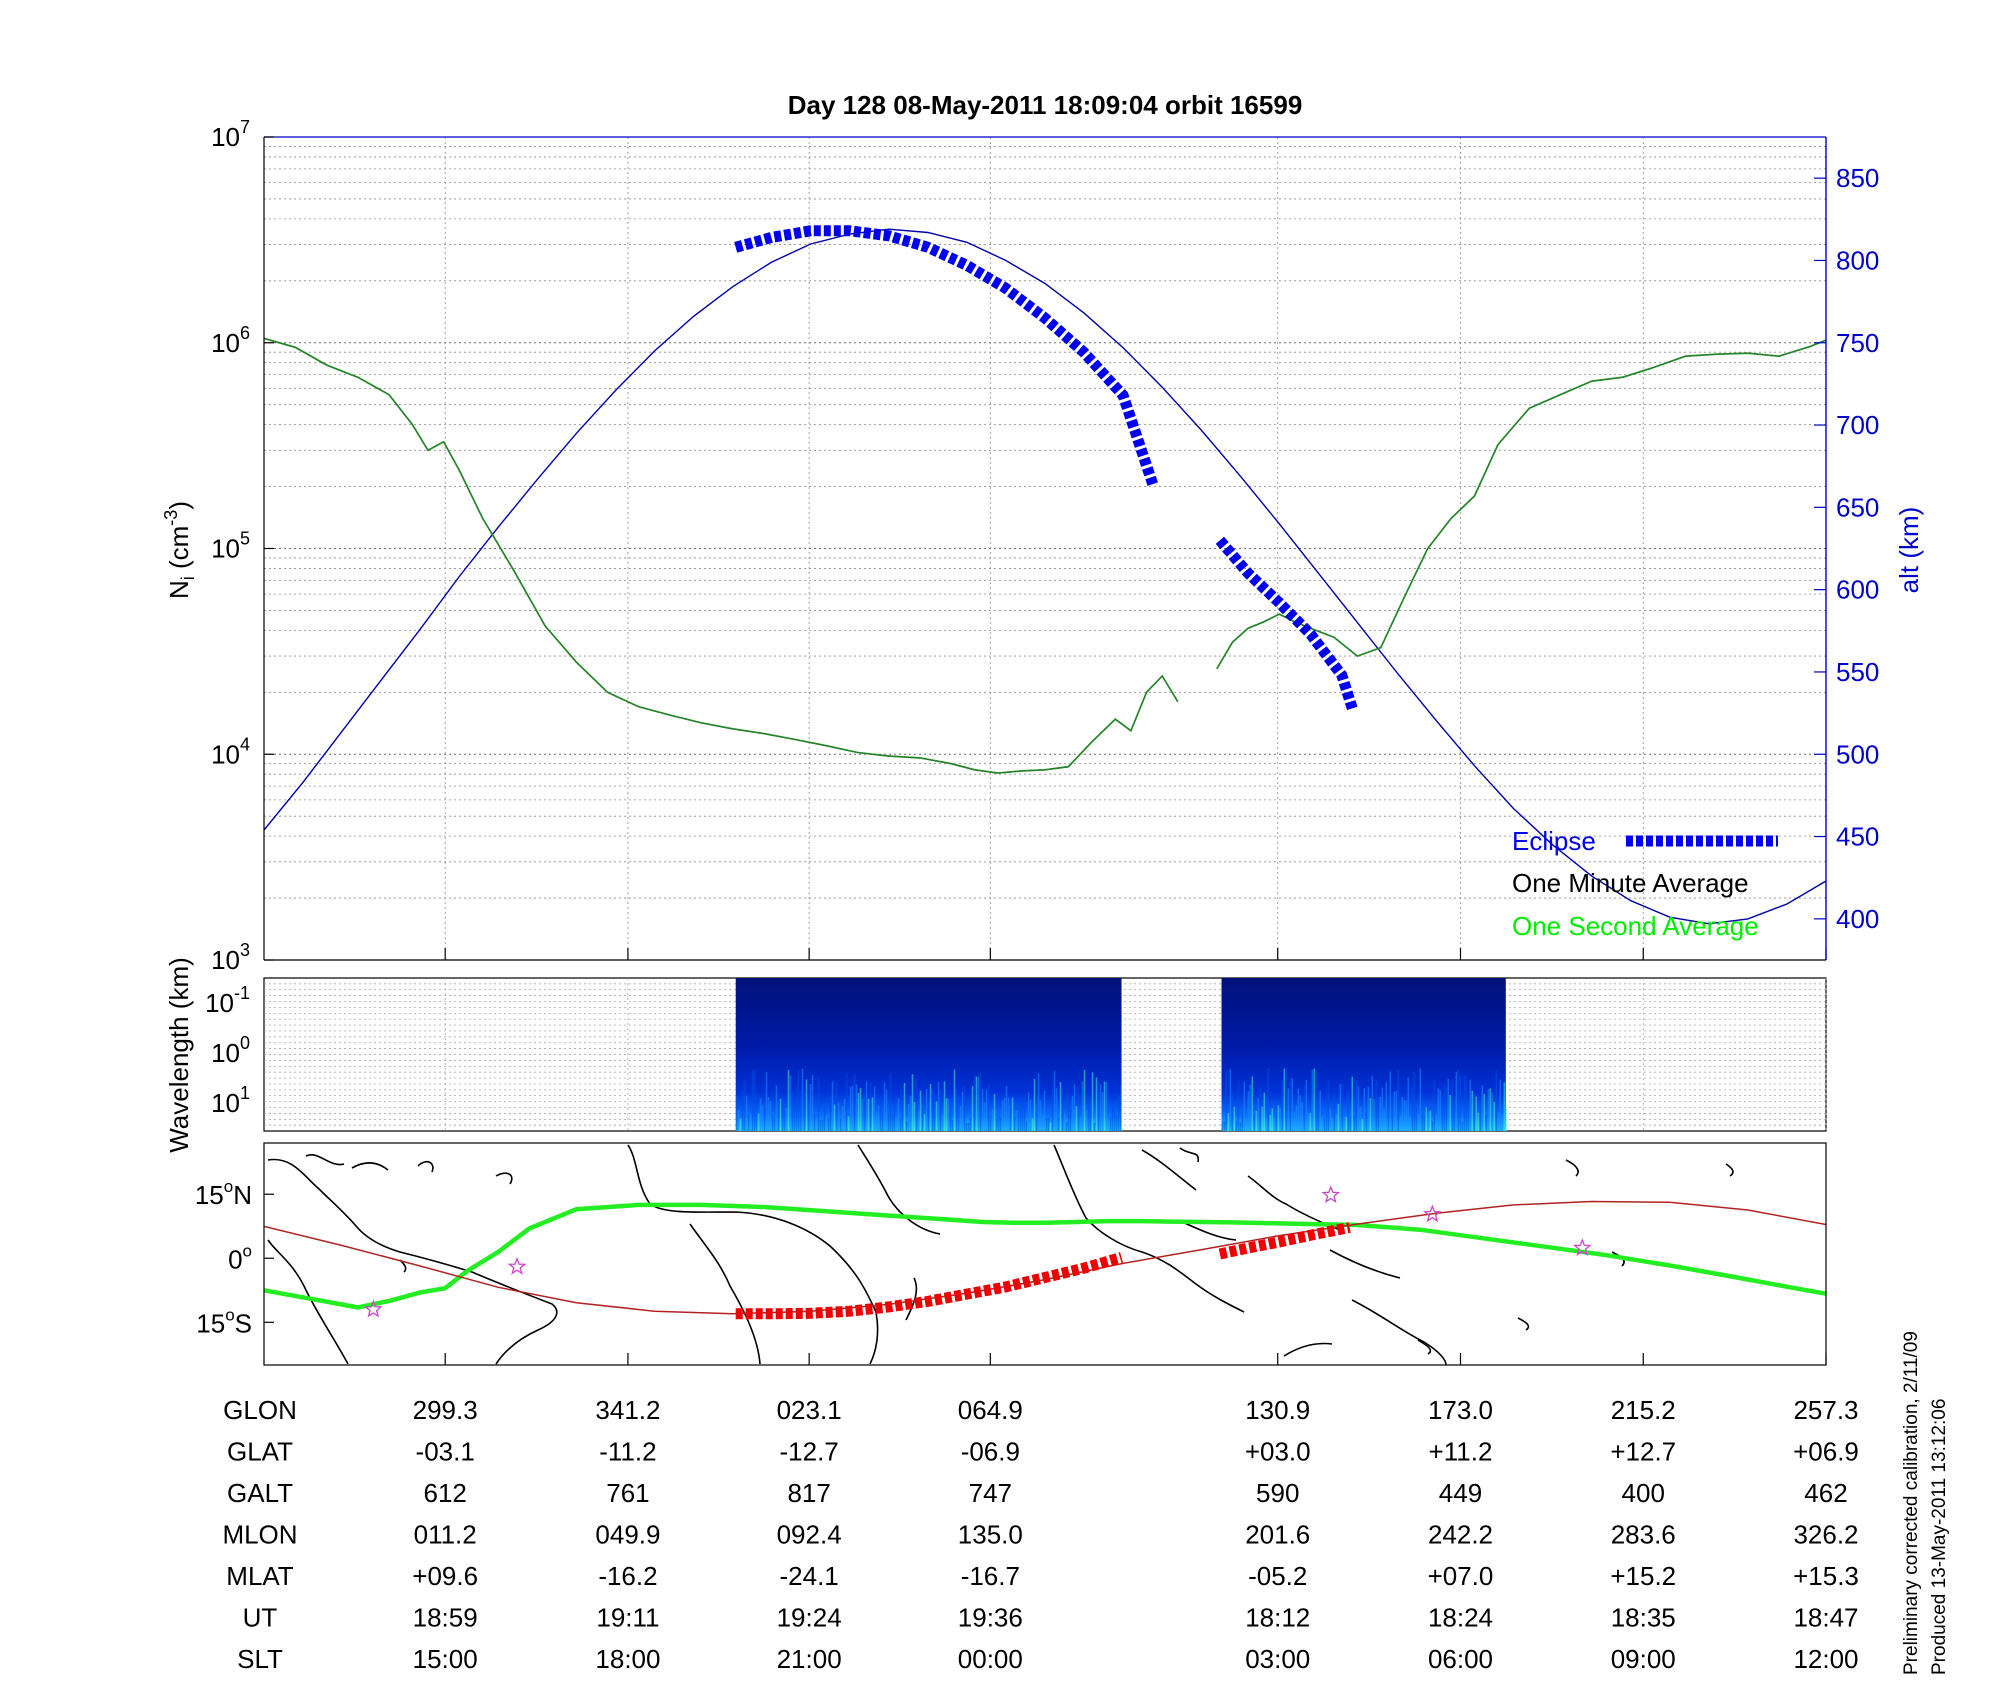  What do you see at coordinates (1643, 1410) in the screenshot?
I see `table-cell: 215.2` at bounding box center [1643, 1410].